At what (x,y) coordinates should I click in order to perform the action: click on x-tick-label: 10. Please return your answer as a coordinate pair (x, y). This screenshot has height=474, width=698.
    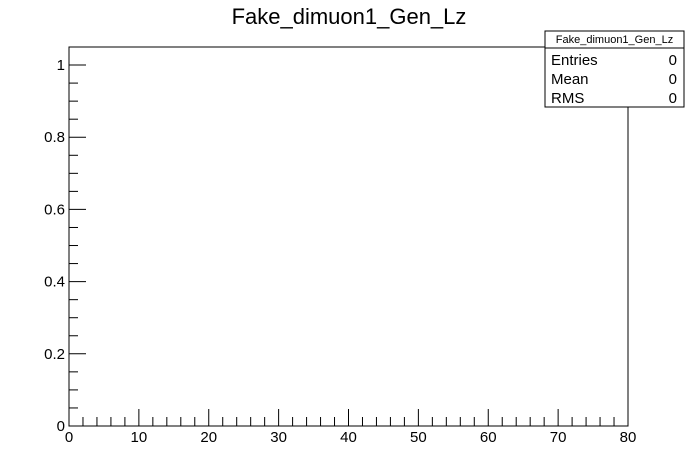
    Looking at the image, I should click on (139, 437).